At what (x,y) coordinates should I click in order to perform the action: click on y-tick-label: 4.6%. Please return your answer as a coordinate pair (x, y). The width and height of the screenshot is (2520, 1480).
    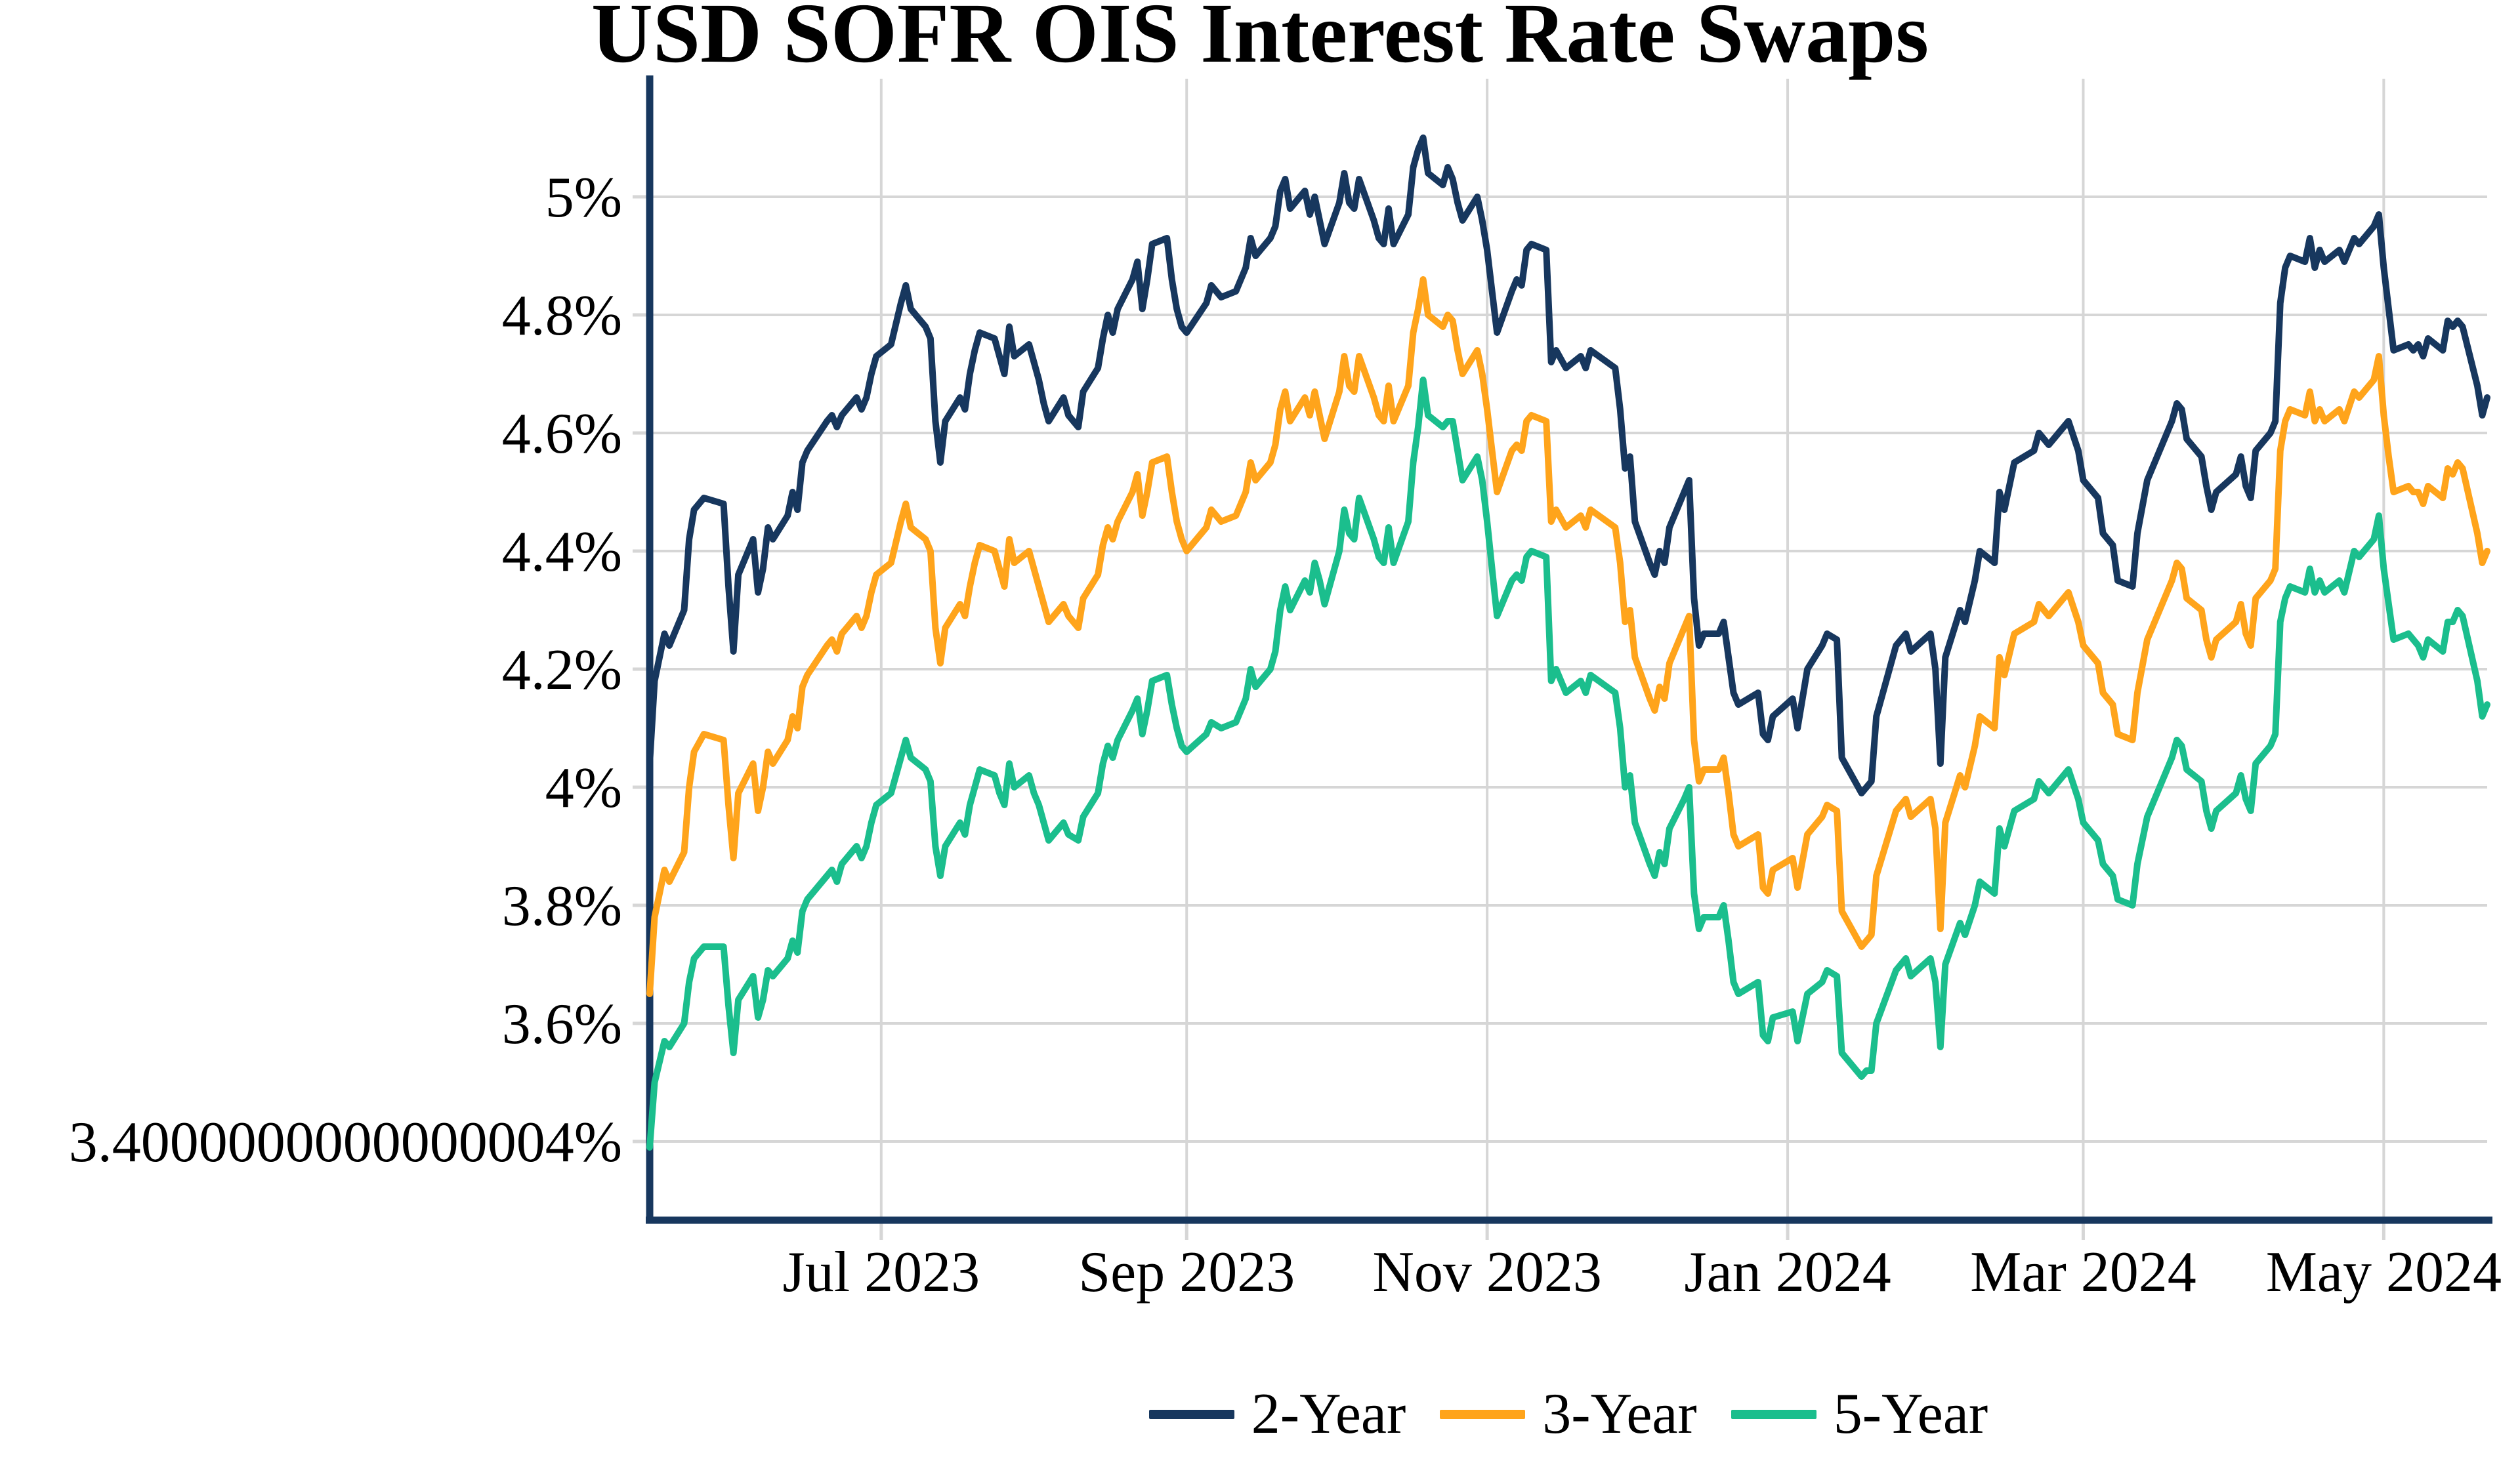
    Looking at the image, I should click on (562, 434).